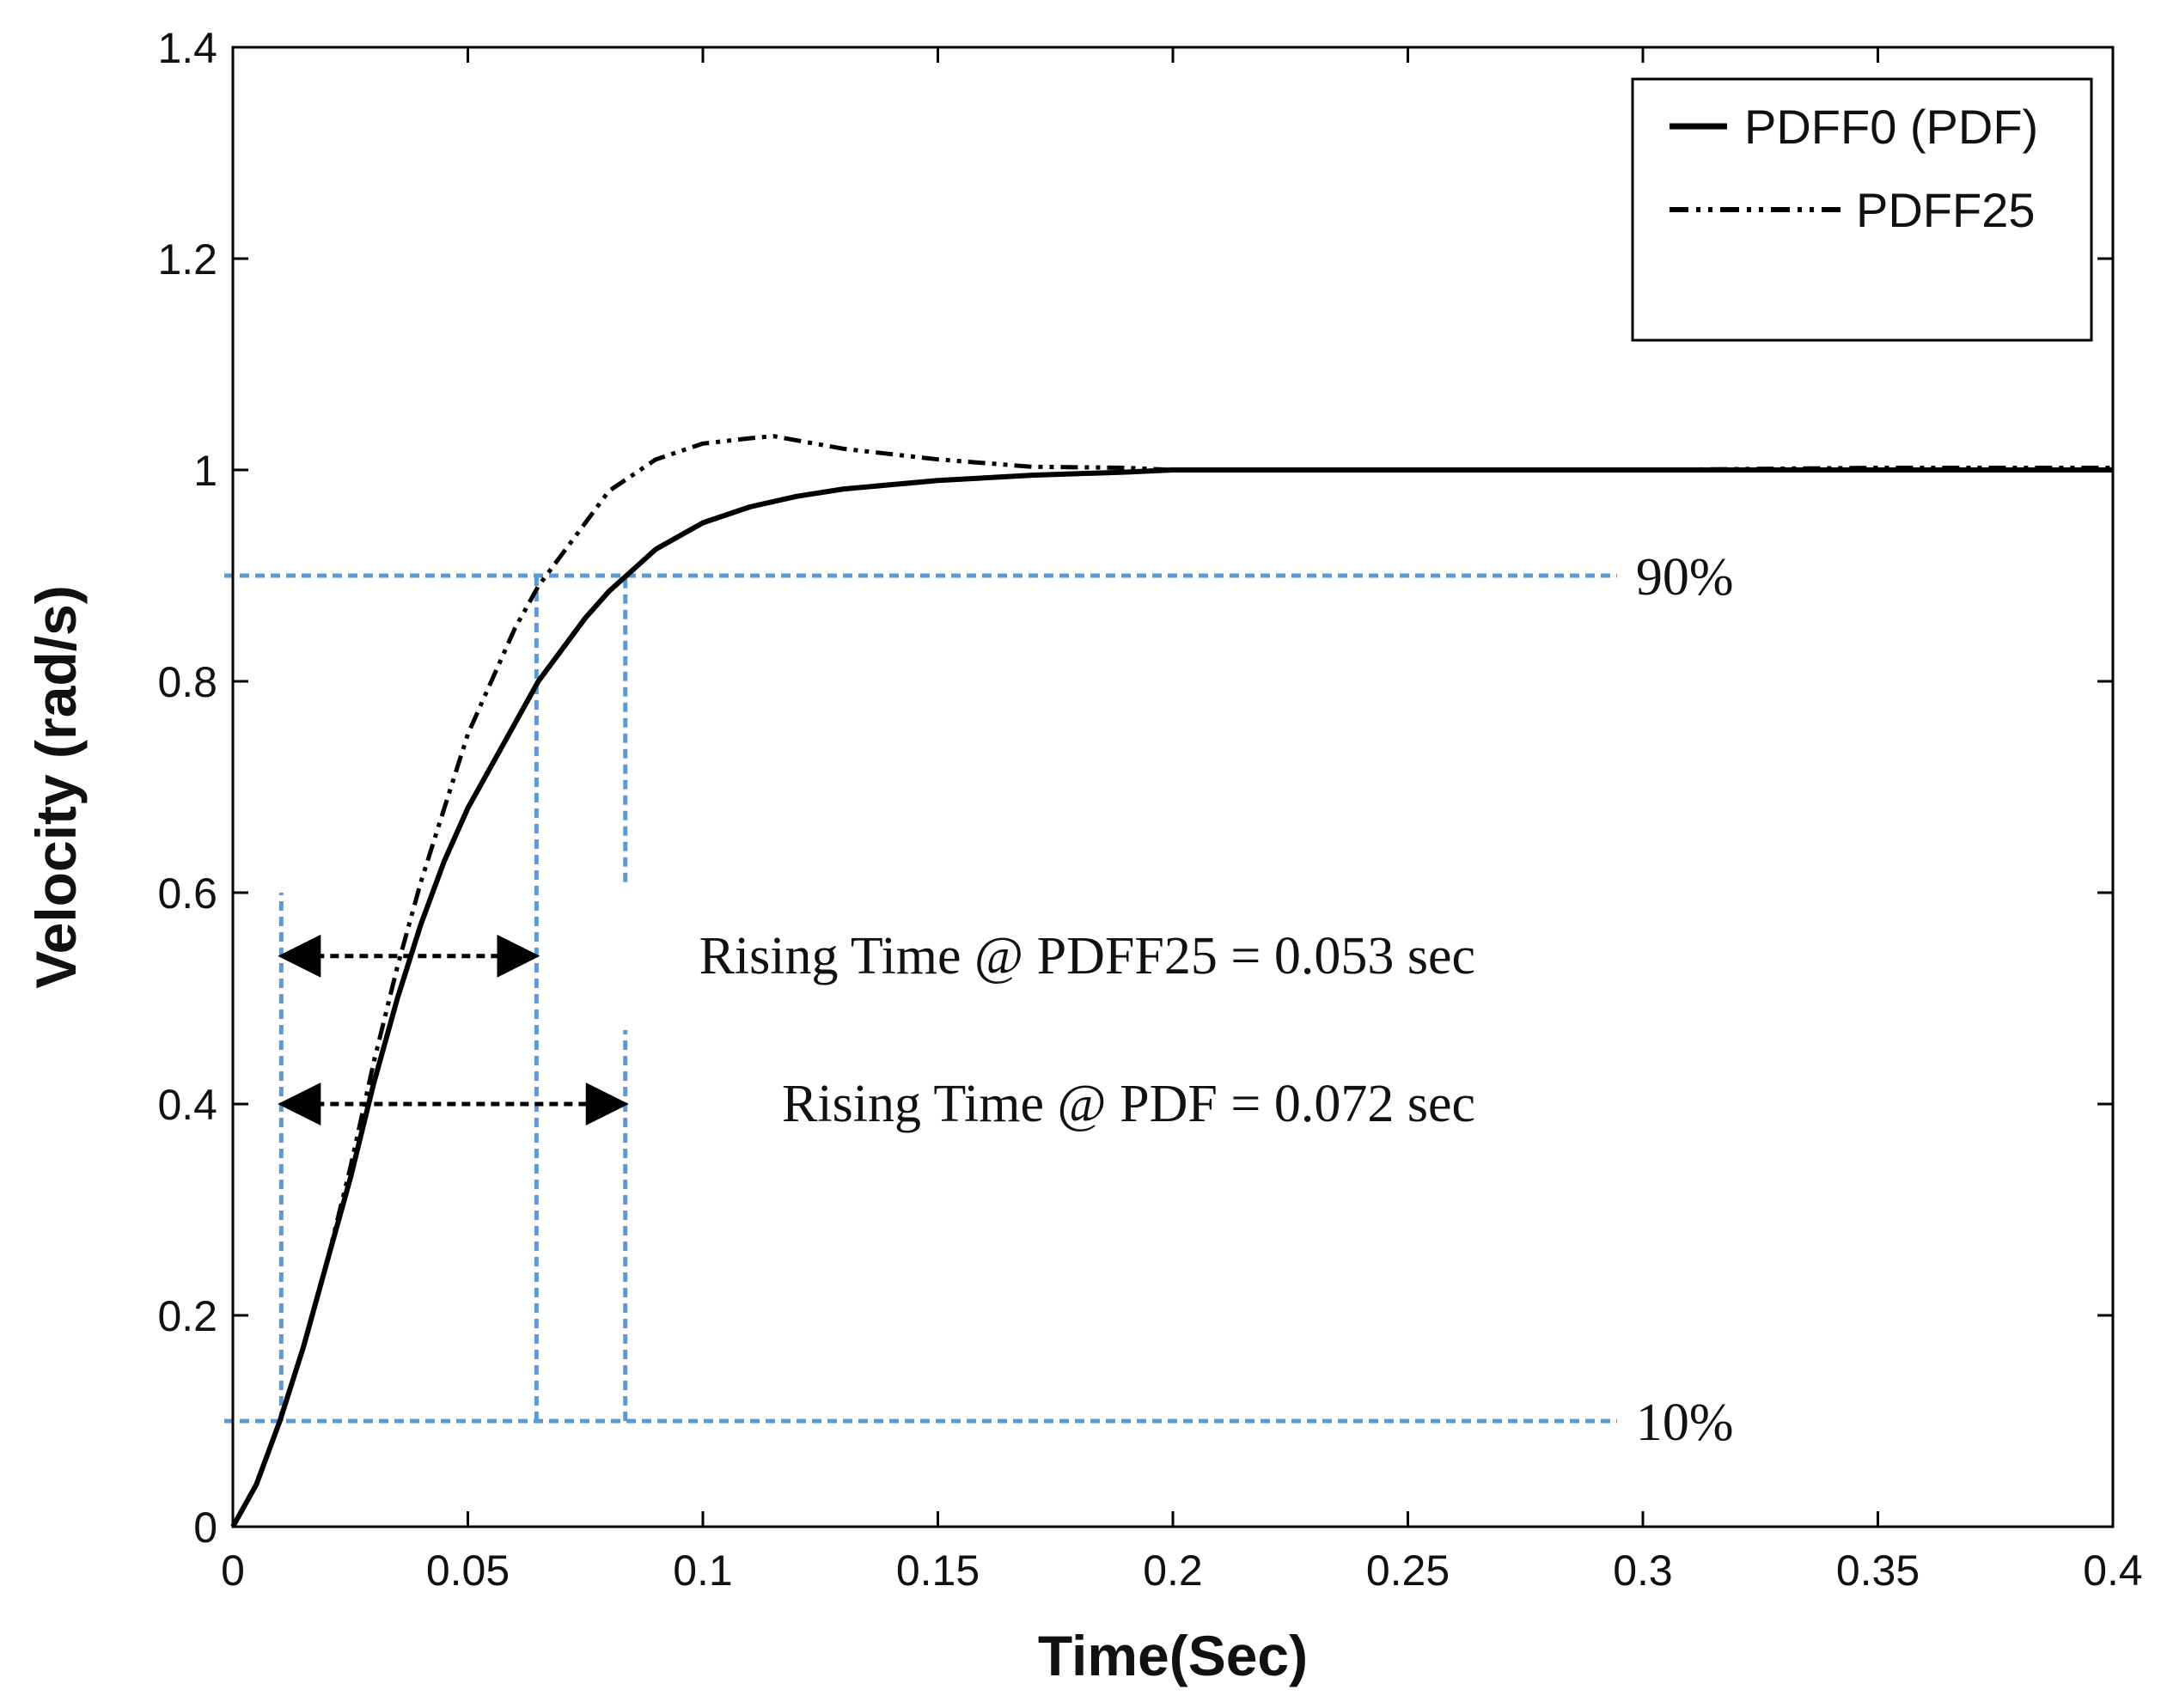 This screenshot has width=2161, height=1708. Describe the element at coordinates (468, 1570) in the screenshot. I see `x-tick-label: 0.05` at that location.